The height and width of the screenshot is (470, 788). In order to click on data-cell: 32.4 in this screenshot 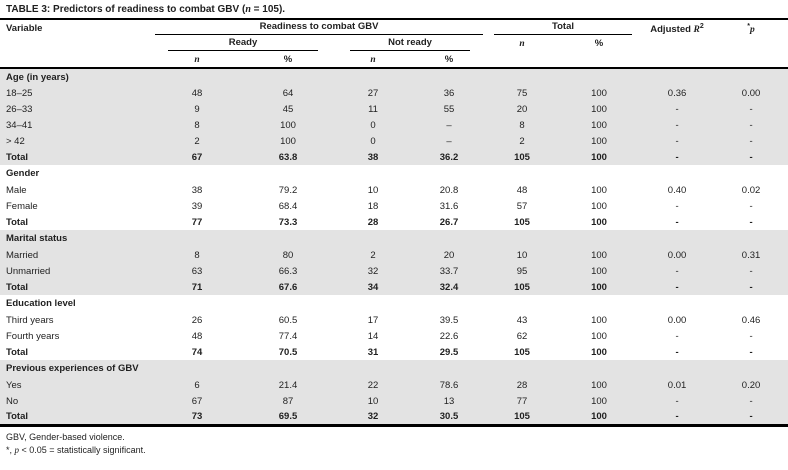, I will do `click(449, 287)`.